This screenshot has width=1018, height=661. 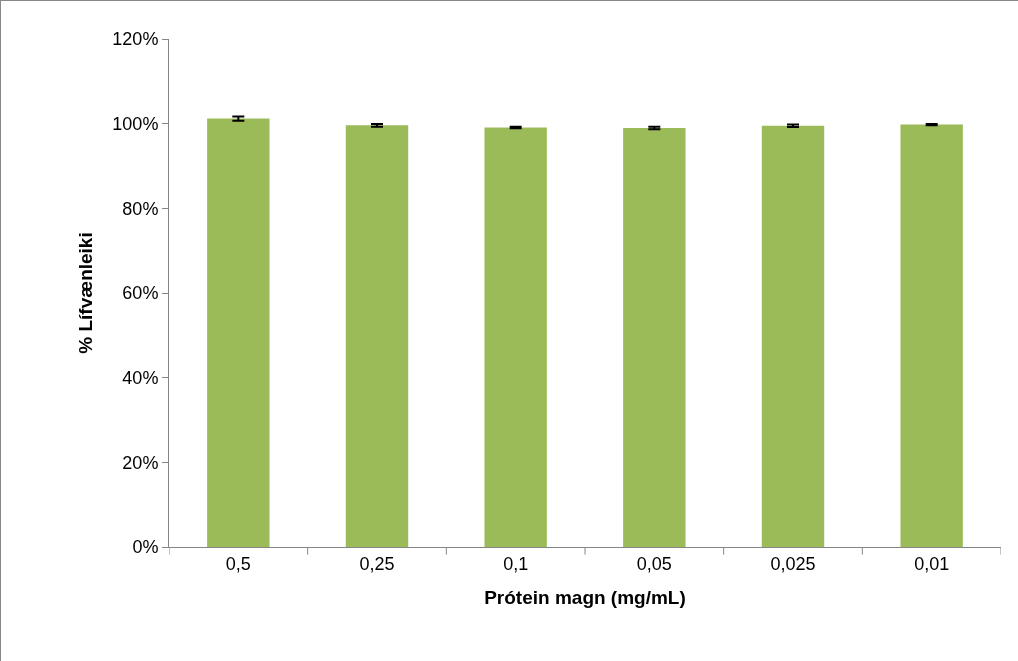 What do you see at coordinates (145, 547) in the screenshot?
I see `y-tick-label: 0%` at bounding box center [145, 547].